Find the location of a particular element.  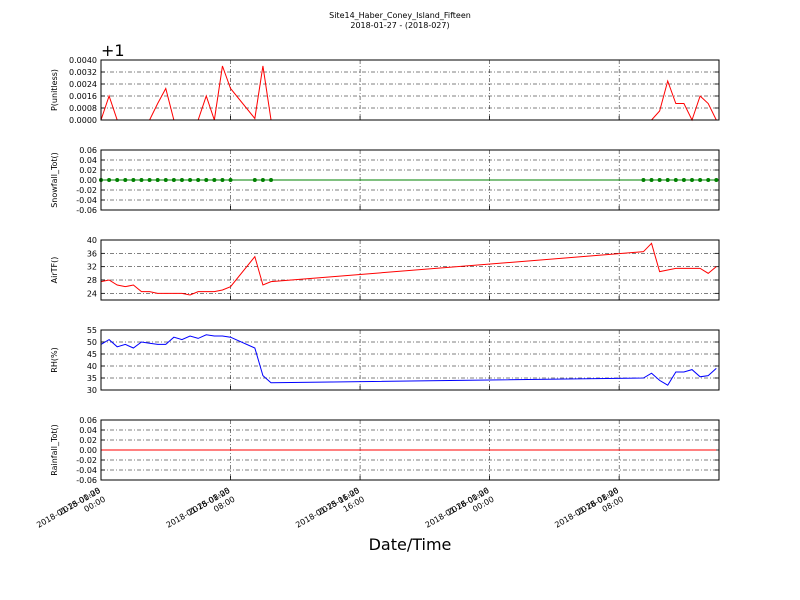

y-axis-label: Snowfall_Tot() is located at coordinates (54, 180).